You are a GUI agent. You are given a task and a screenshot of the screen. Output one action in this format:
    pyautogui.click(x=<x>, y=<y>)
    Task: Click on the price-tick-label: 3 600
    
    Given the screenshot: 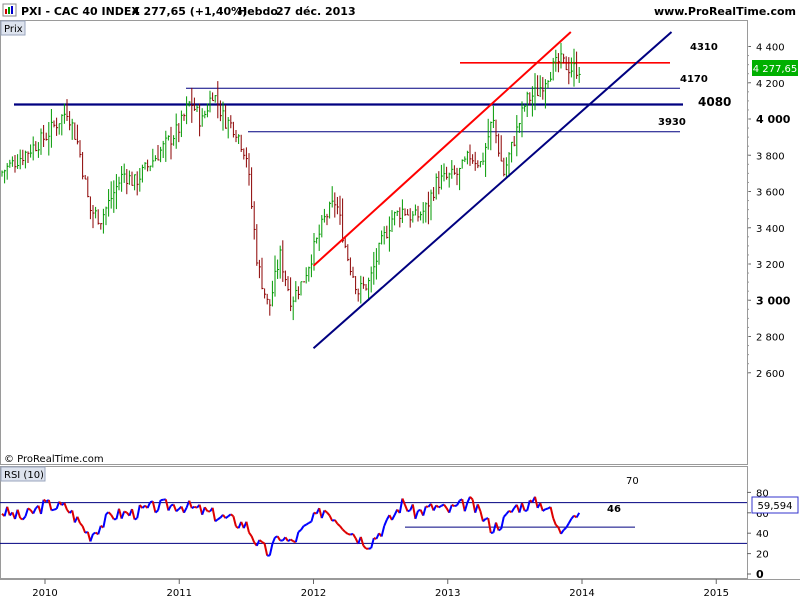 What is the action you would take?
    pyautogui.click(x=770, y=193)
    